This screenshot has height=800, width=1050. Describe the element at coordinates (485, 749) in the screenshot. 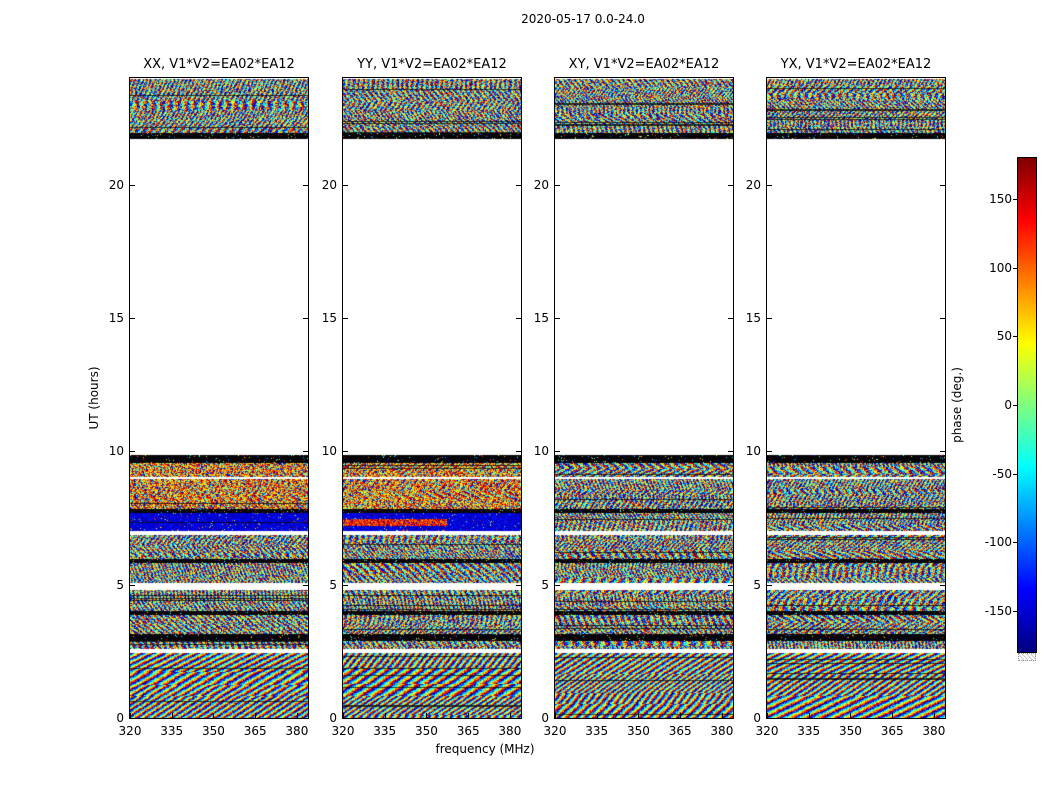

I see `x-axis-label: frequency (MHz)` at that location.